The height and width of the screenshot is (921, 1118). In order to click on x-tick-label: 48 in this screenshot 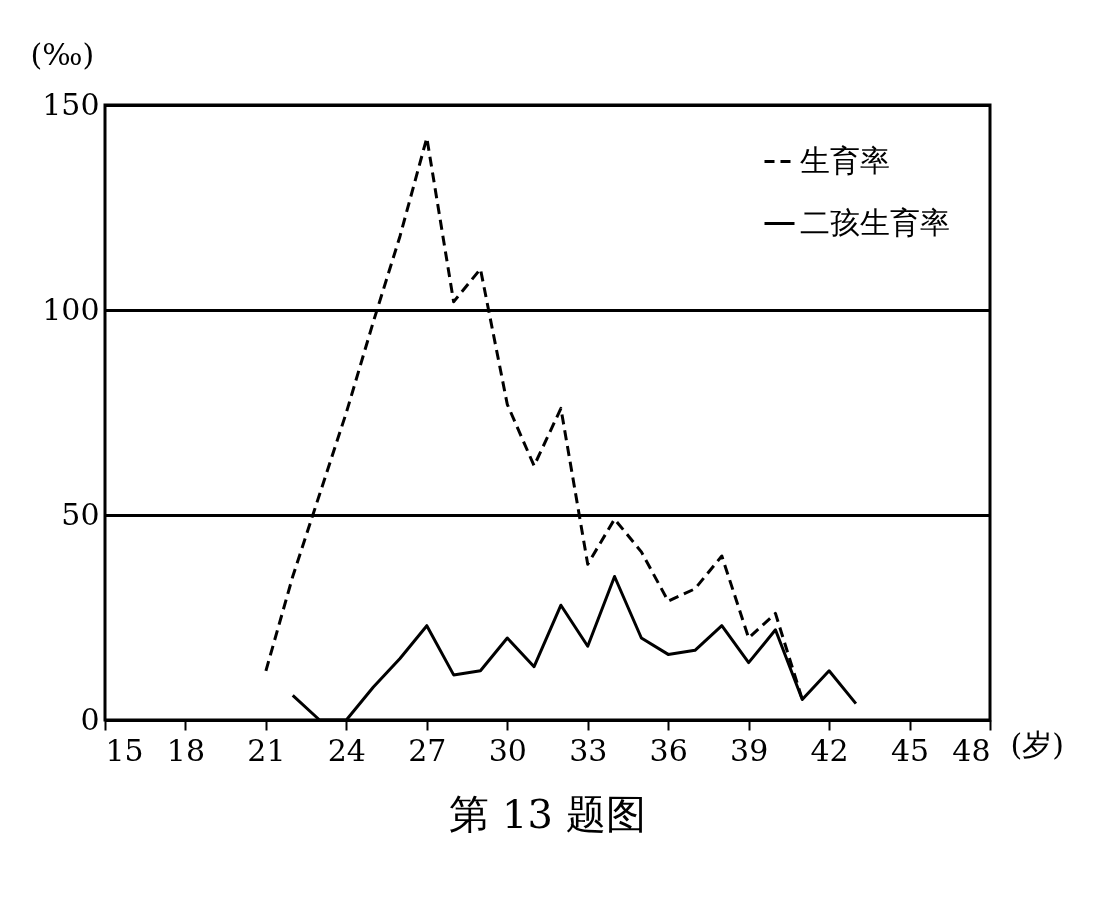, I will do `click(971, 750)`.